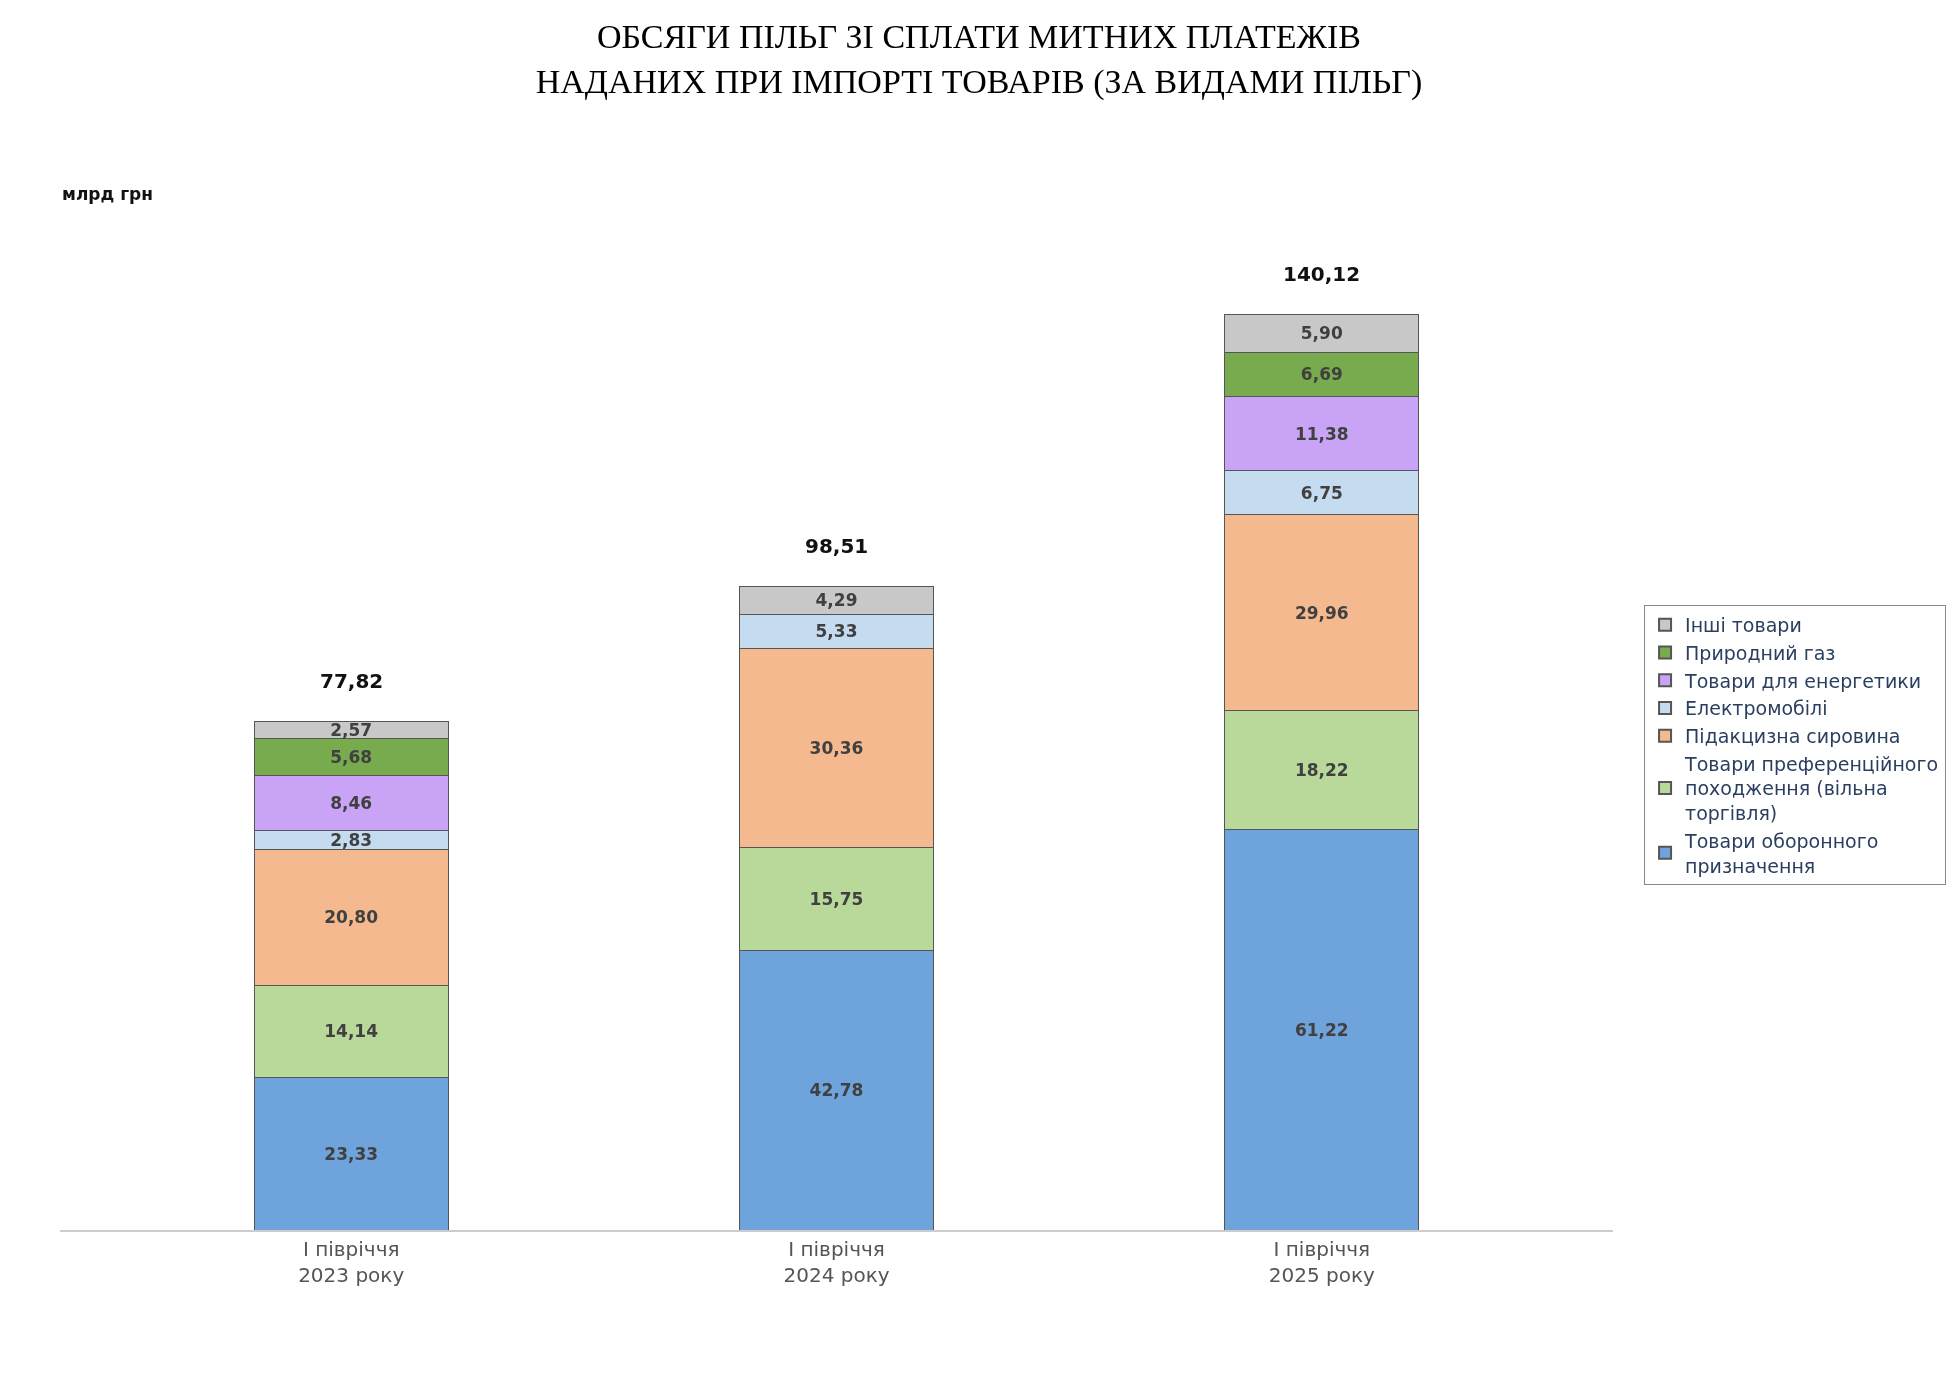 The image size is (1958, 1380). I want to click on data-label: 23,33, so click(351, 1153).